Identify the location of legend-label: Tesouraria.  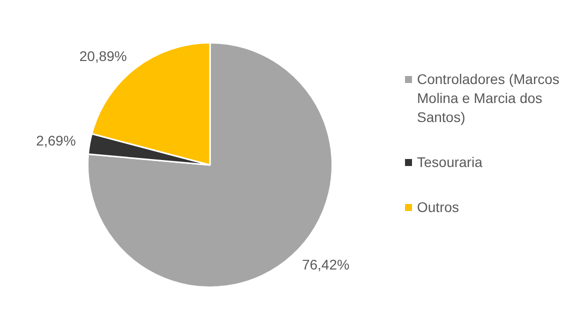
(449, 162).